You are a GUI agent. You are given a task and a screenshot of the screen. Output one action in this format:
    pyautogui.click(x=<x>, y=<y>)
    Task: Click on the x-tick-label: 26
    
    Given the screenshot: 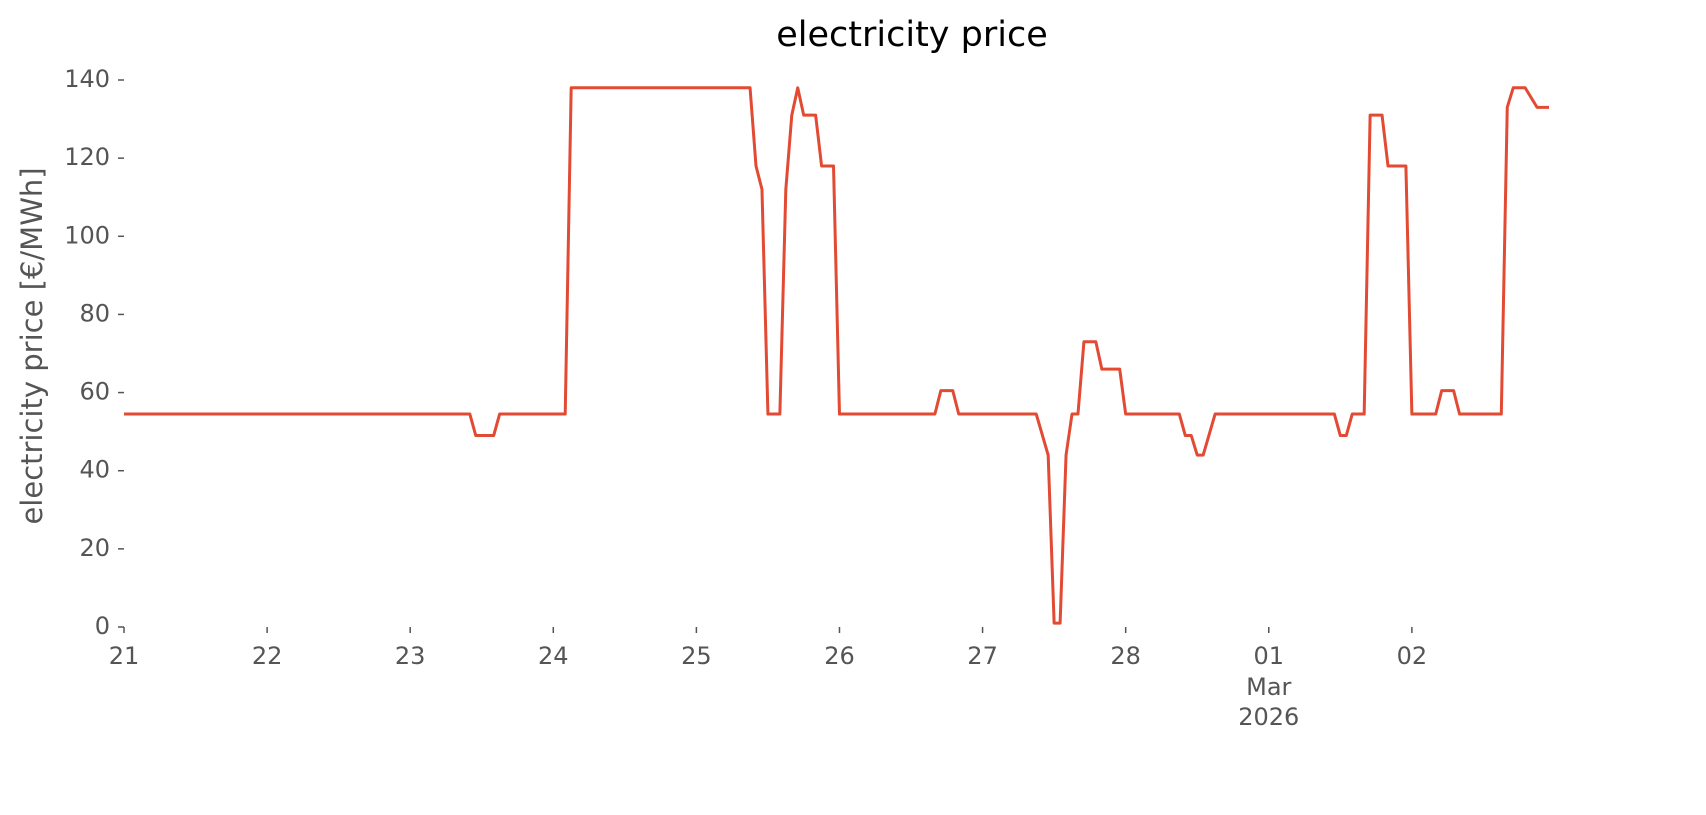 What is the action you would take?
    pyautogui.click(x=839, y=656)
    